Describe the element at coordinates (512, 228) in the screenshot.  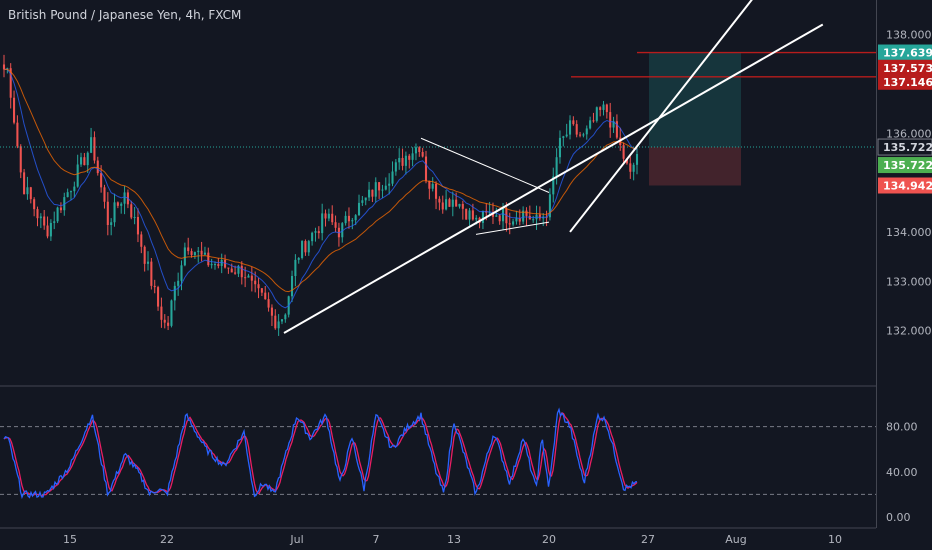
I see `wedge-lower-line` at that location.